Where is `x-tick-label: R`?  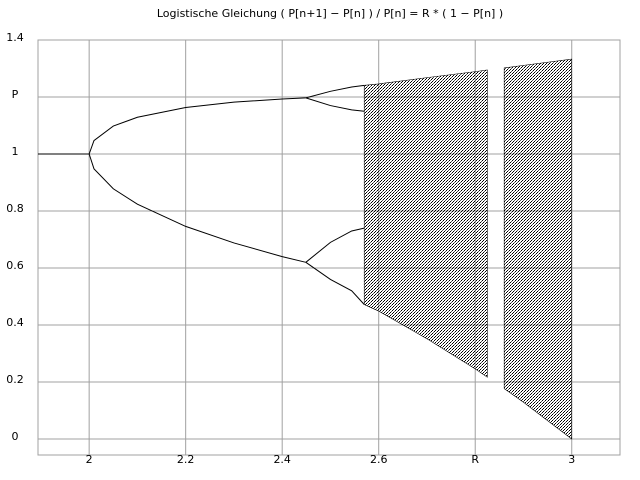
x-tick-label: R is located at coordinates (475, 459).